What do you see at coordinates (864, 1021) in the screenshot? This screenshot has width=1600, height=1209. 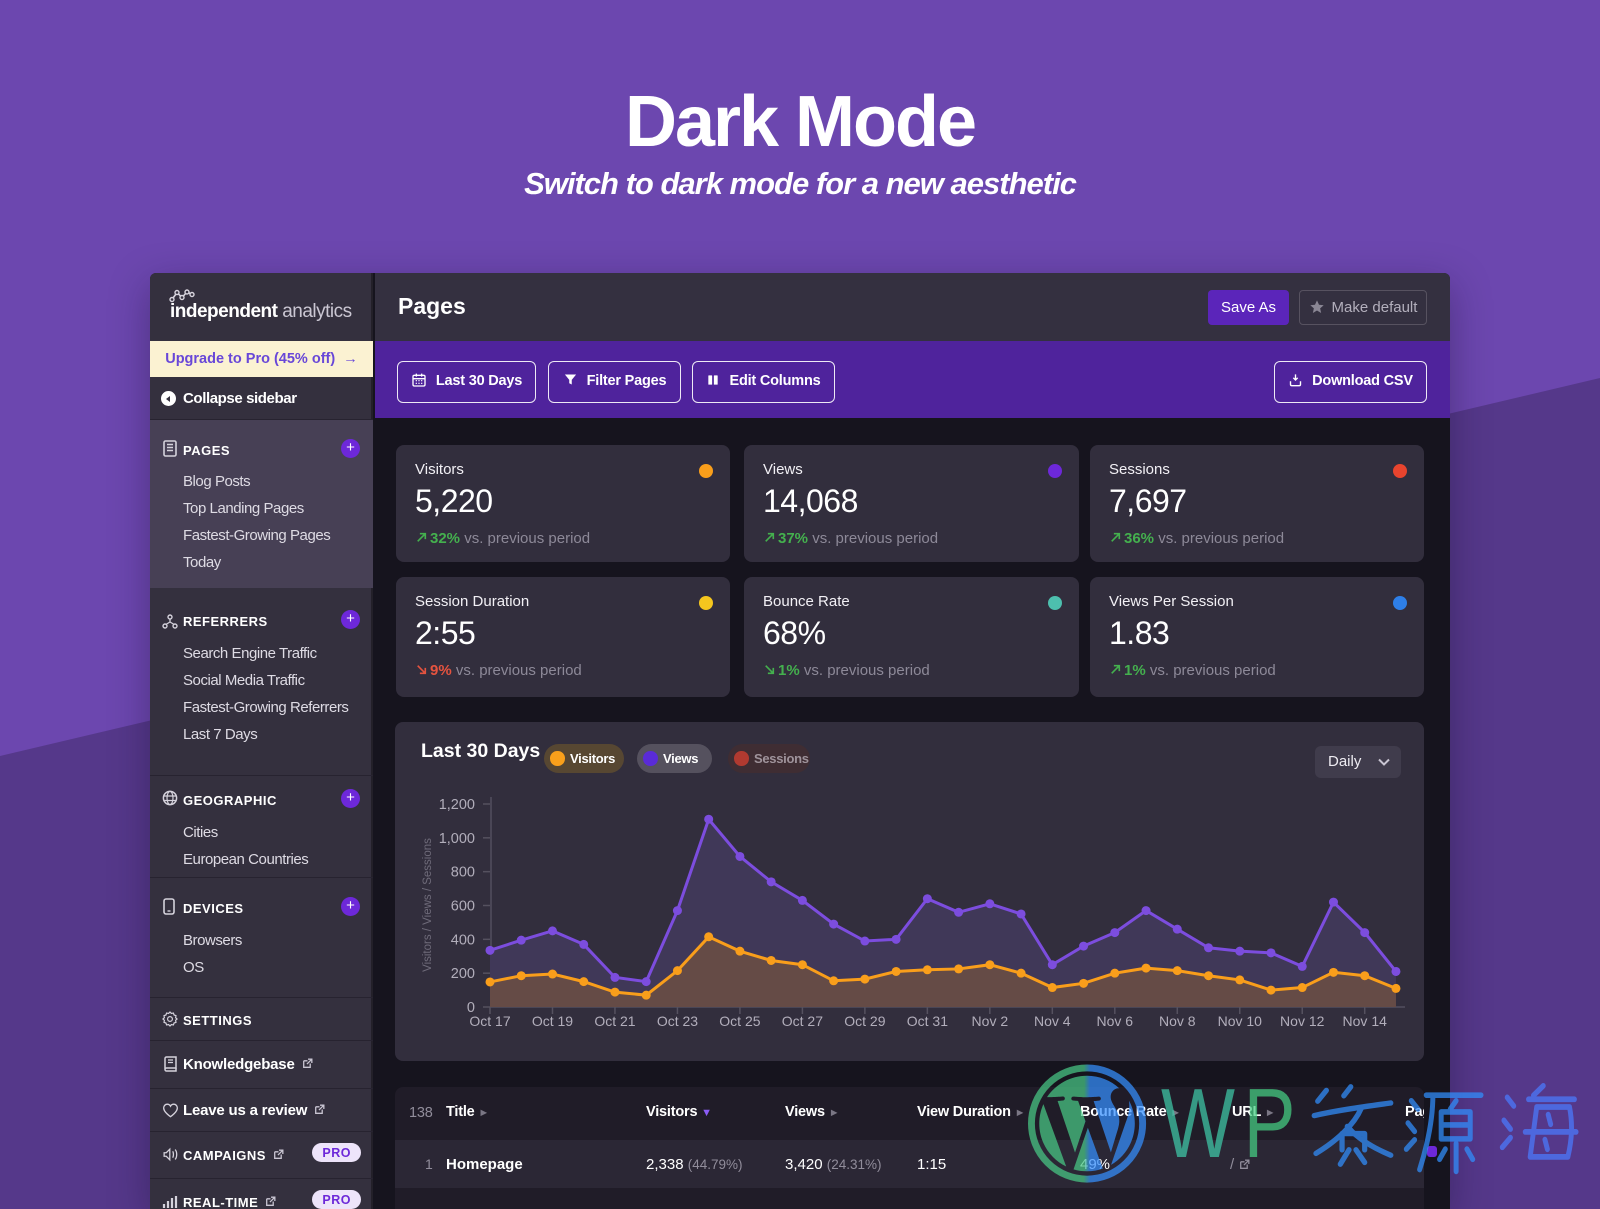 I see `svg-text: Oct 29` at bounding box center [864, 1021].